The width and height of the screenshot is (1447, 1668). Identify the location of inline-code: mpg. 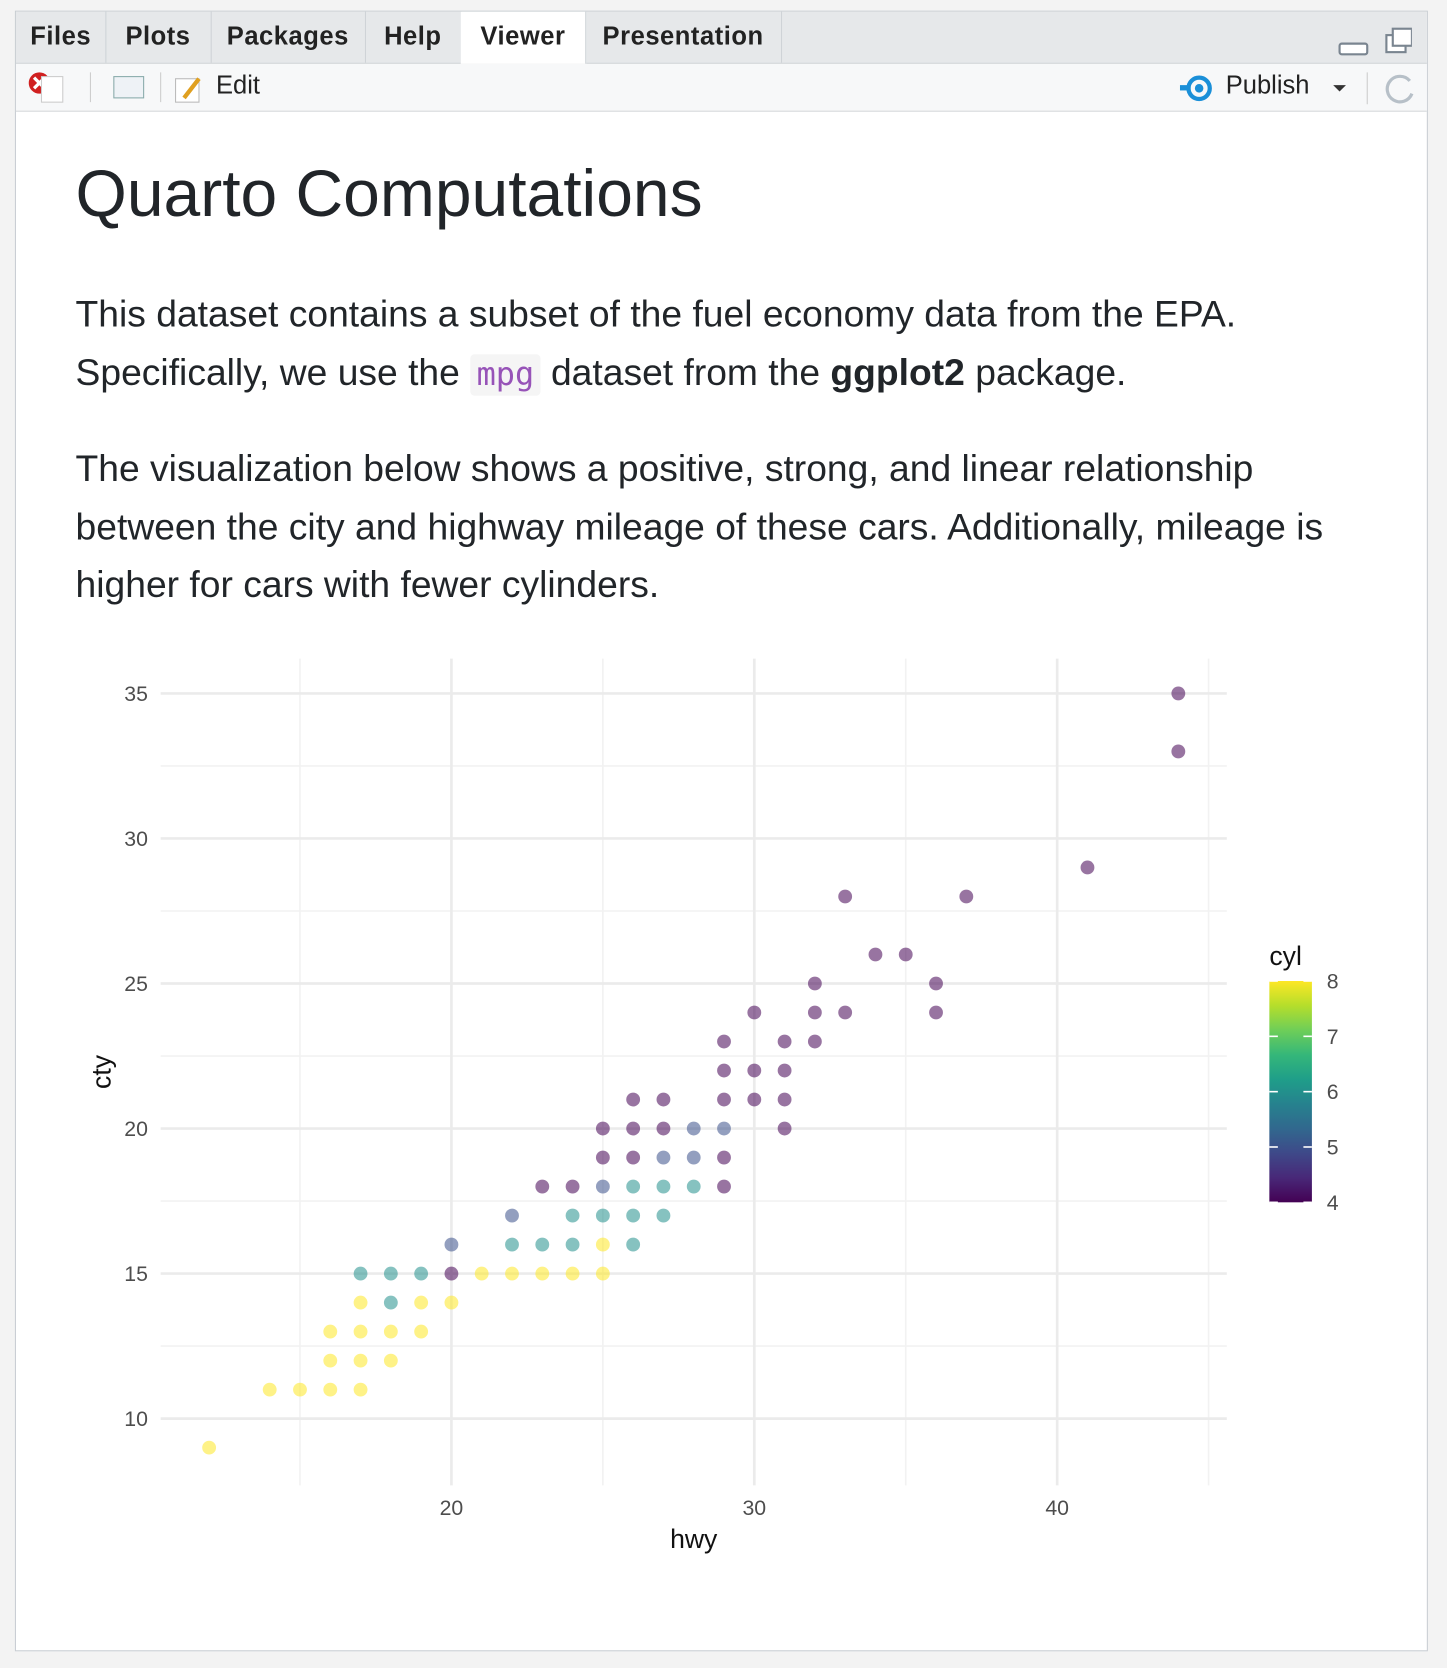
(505, 374).